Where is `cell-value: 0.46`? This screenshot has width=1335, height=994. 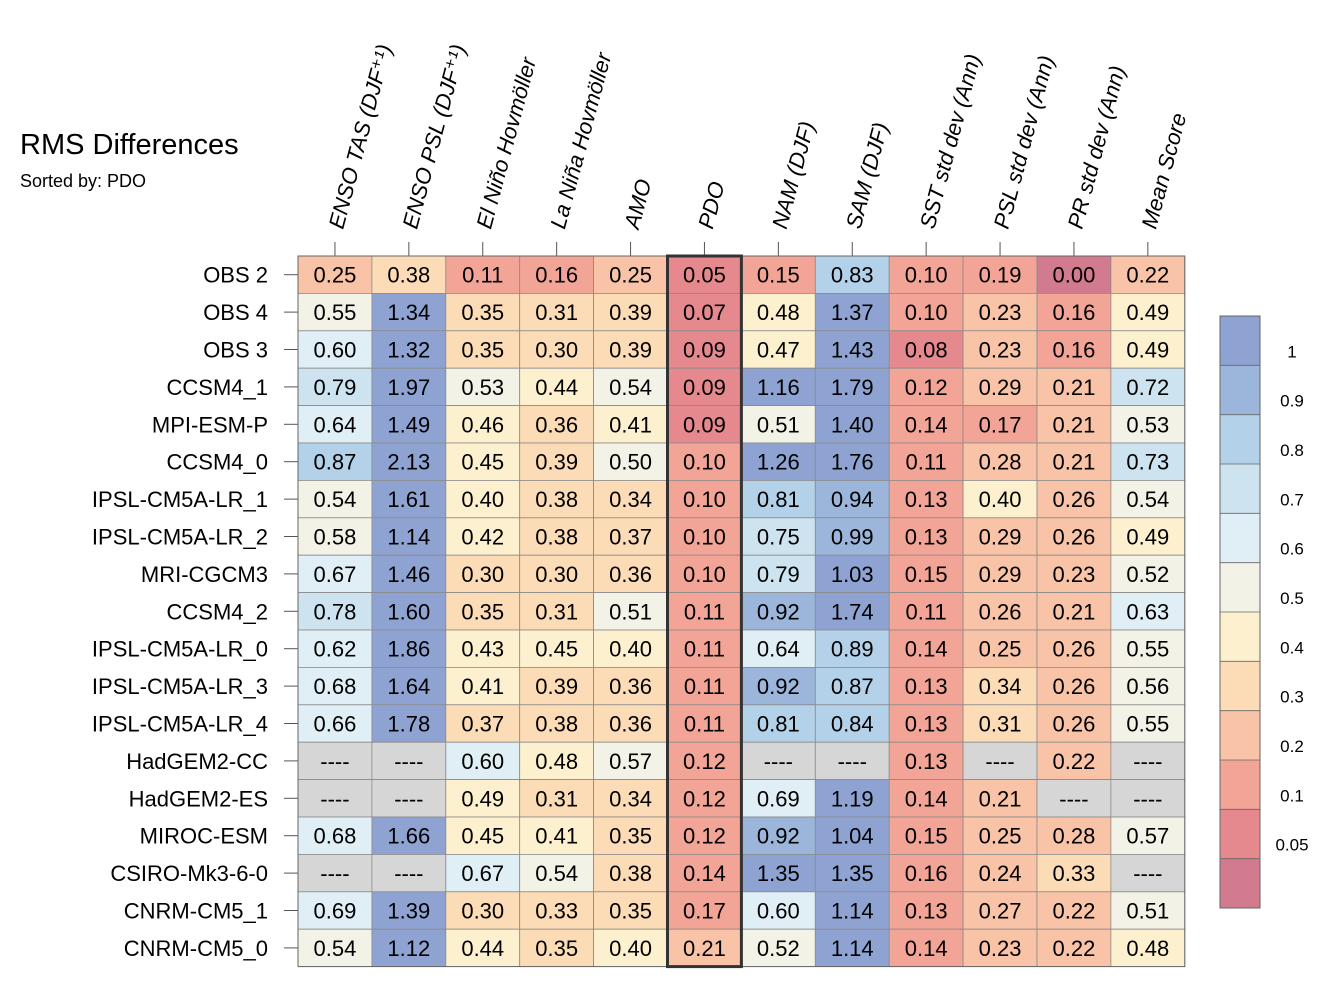 cell-value: 0.46 is located at coordinates (482, 424).